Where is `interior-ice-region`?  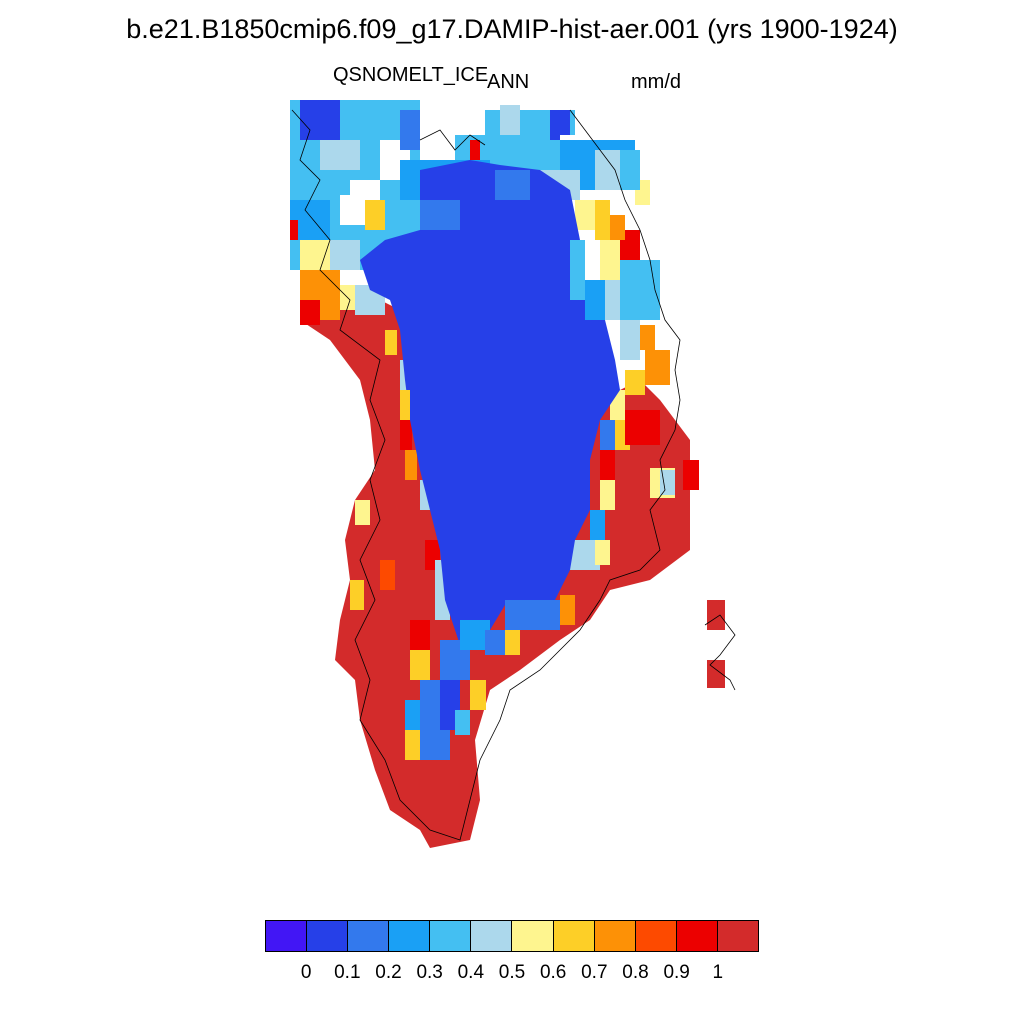 interior-ice-region is located at coordinates (490, 460).